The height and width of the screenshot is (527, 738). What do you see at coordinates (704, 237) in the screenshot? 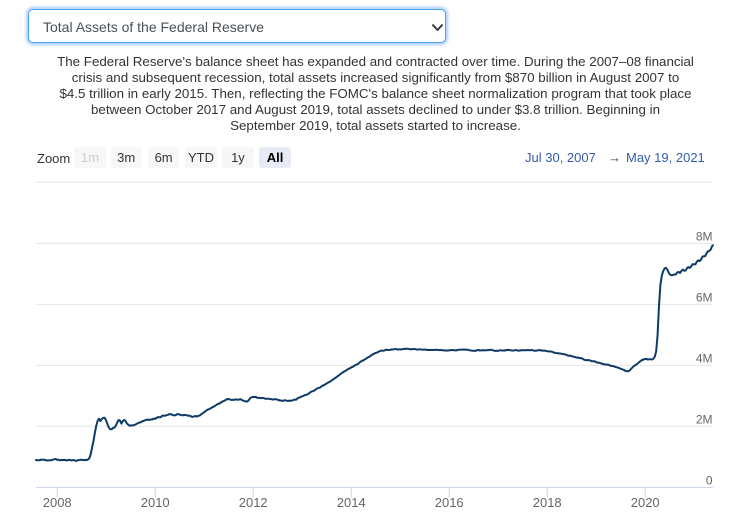
I see `svg-text: 8M` at bounding box center [704, 237].